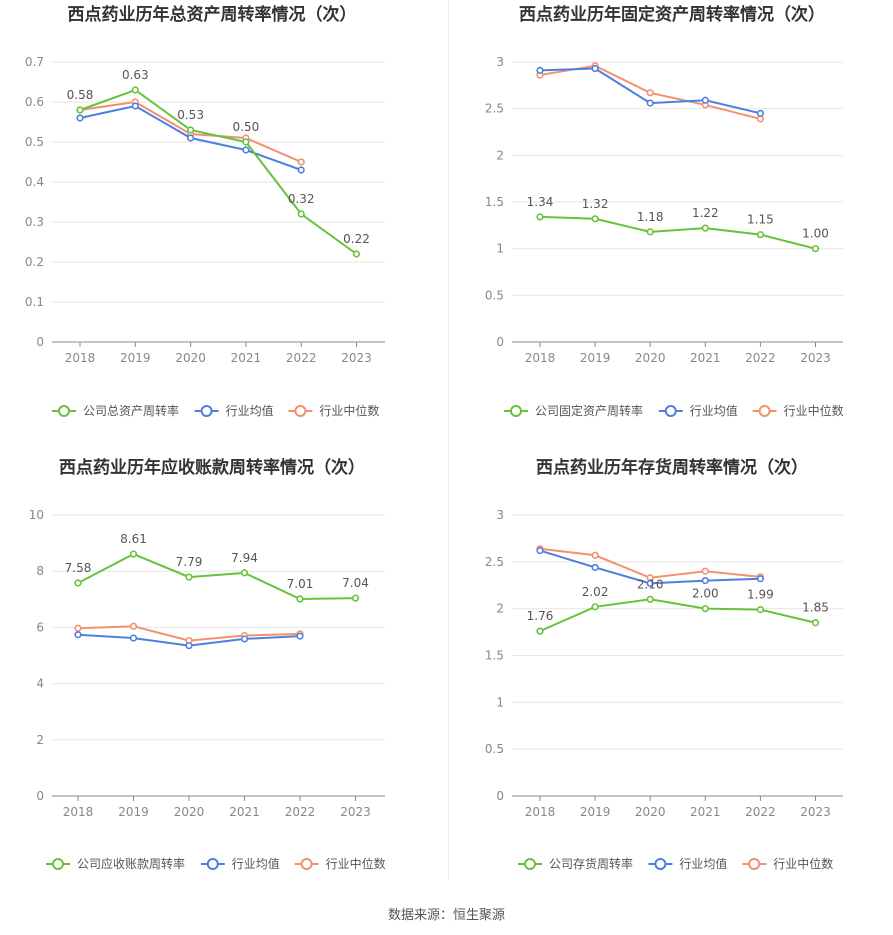 This screenshot has width=893, height=935. Describe the element at coordinates (650, 217) in the screenshot. I see `data-label: 1.18` at that location.